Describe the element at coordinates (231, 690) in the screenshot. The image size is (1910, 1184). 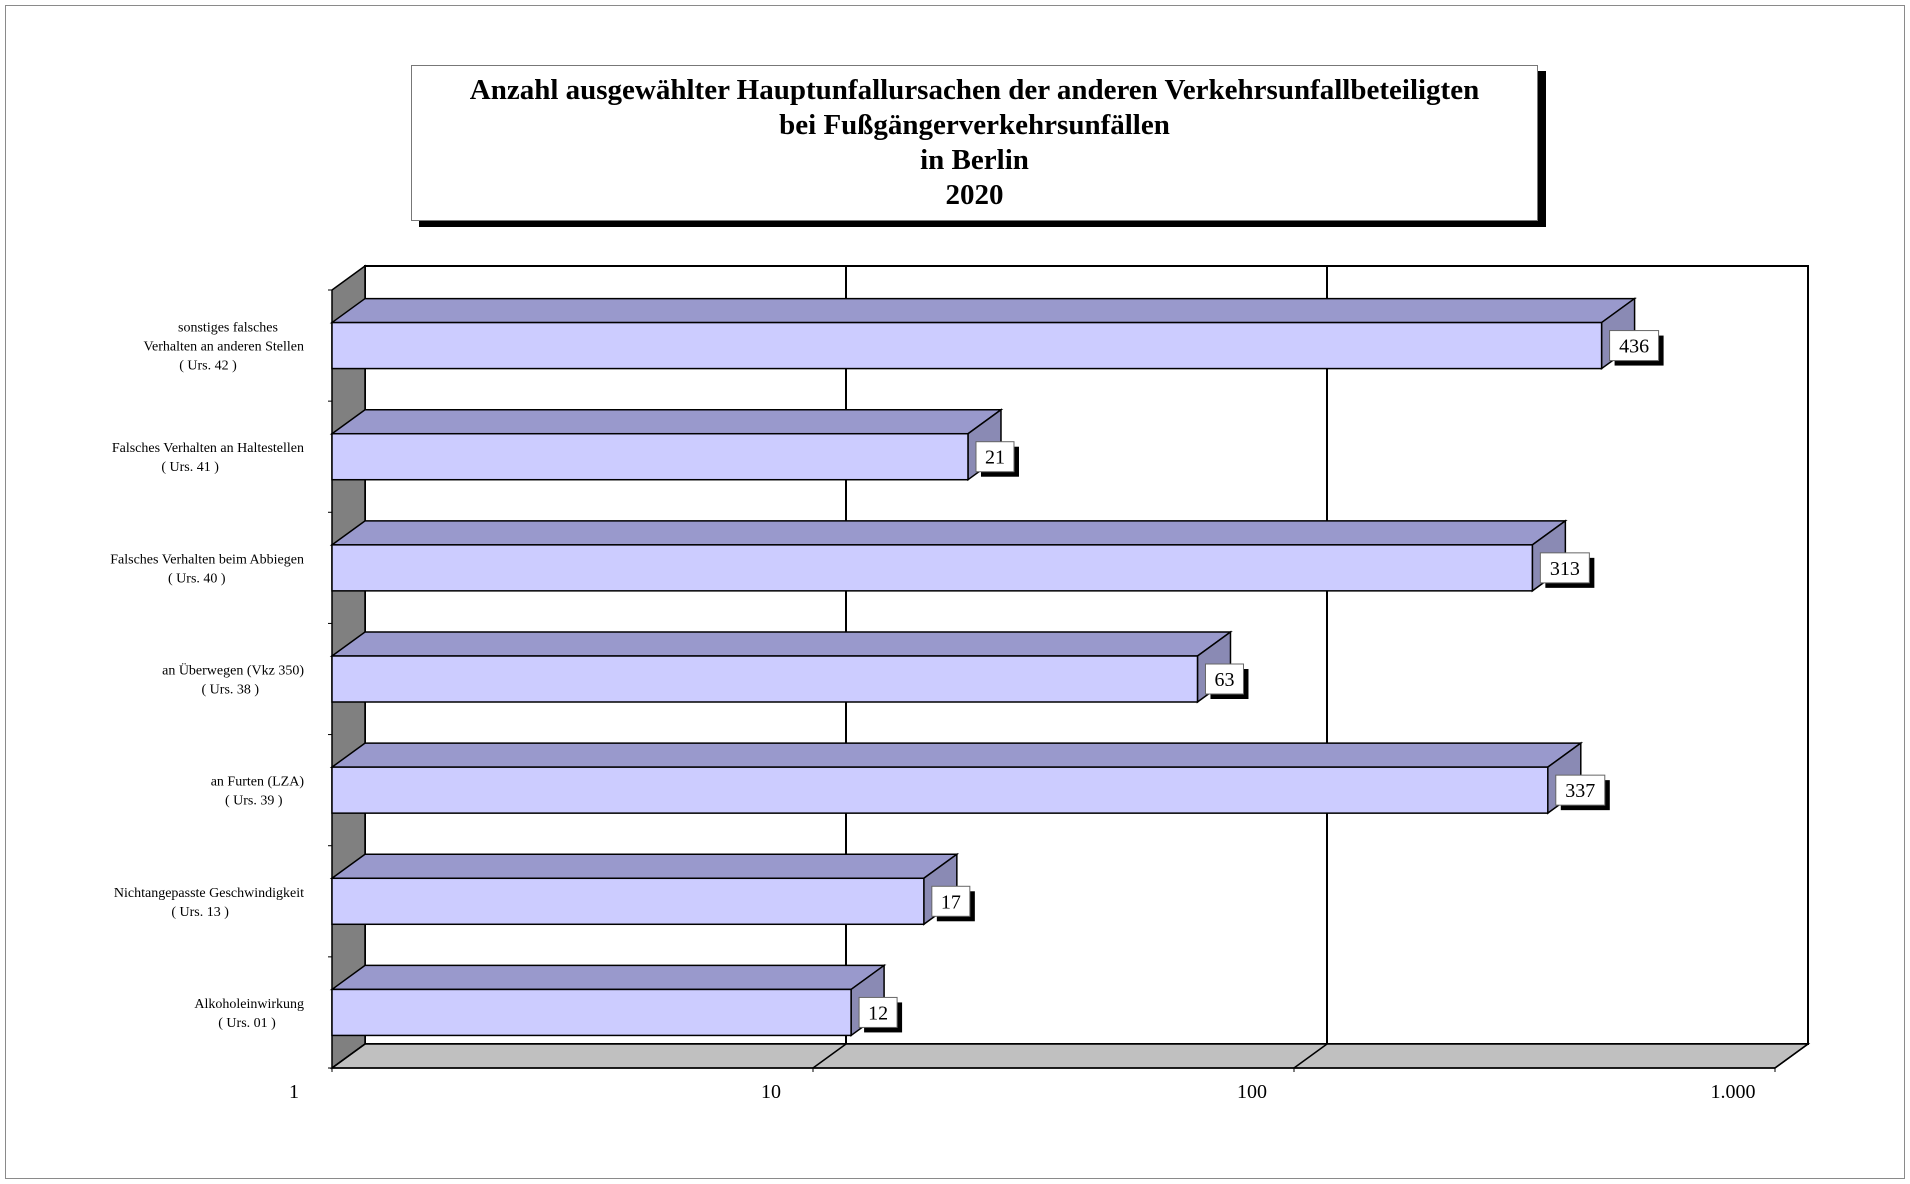
I see `category-label-line: ( Urs. 38 )` at that location.